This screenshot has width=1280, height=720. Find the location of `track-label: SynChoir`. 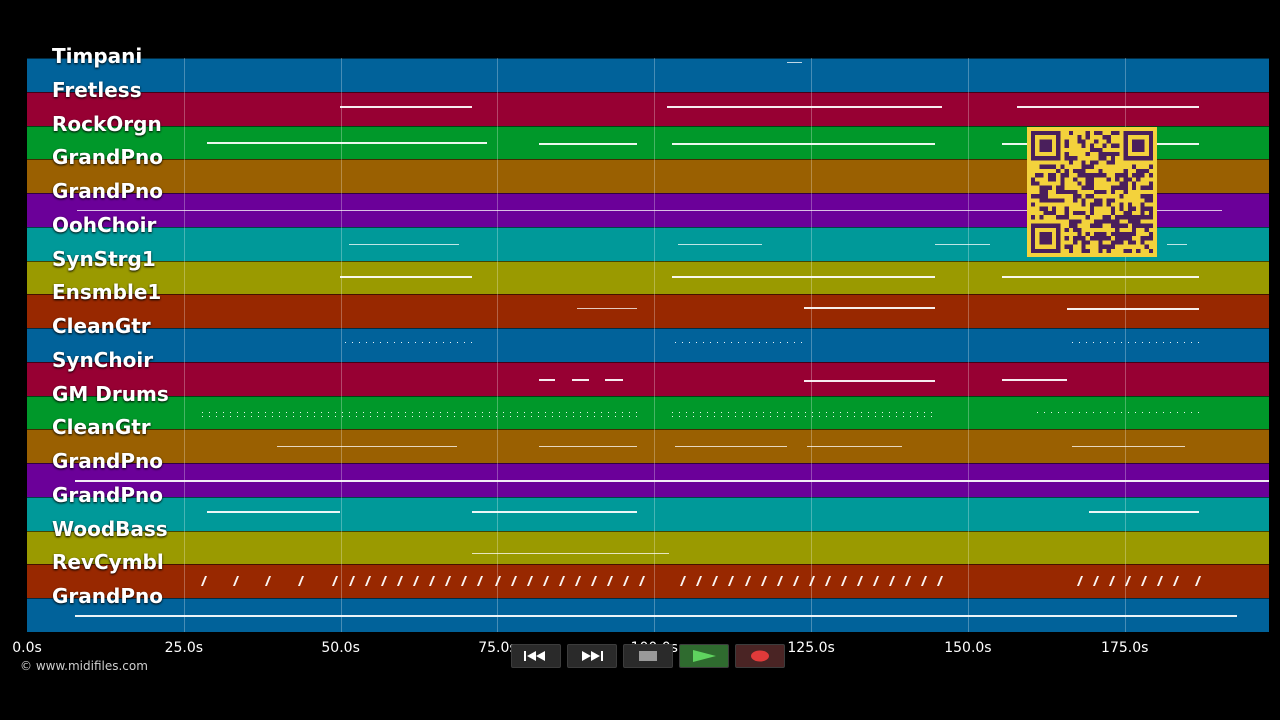

track-label: SynChoir is located at coordinates (103, 359).